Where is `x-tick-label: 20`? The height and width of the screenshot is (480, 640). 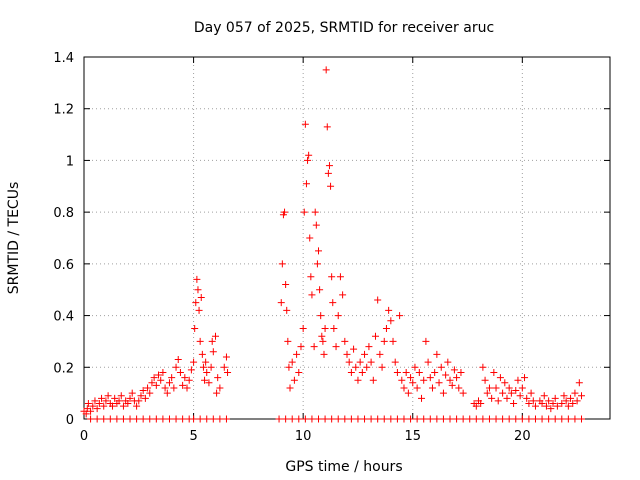 x-tick-label: 20 is located at coordinates (522, 436).